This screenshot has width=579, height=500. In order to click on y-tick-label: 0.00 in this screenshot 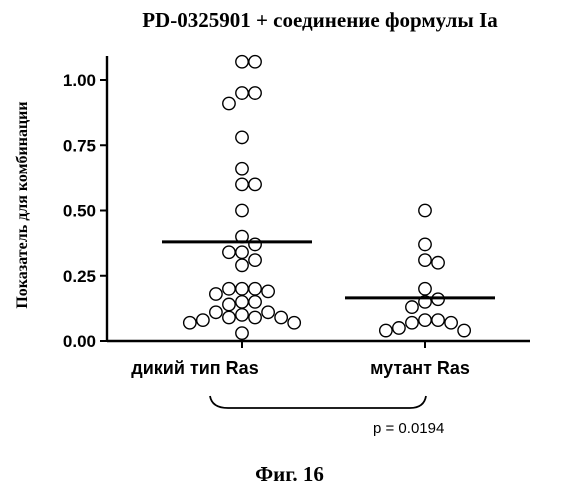, I will do `click(79, 341)`.